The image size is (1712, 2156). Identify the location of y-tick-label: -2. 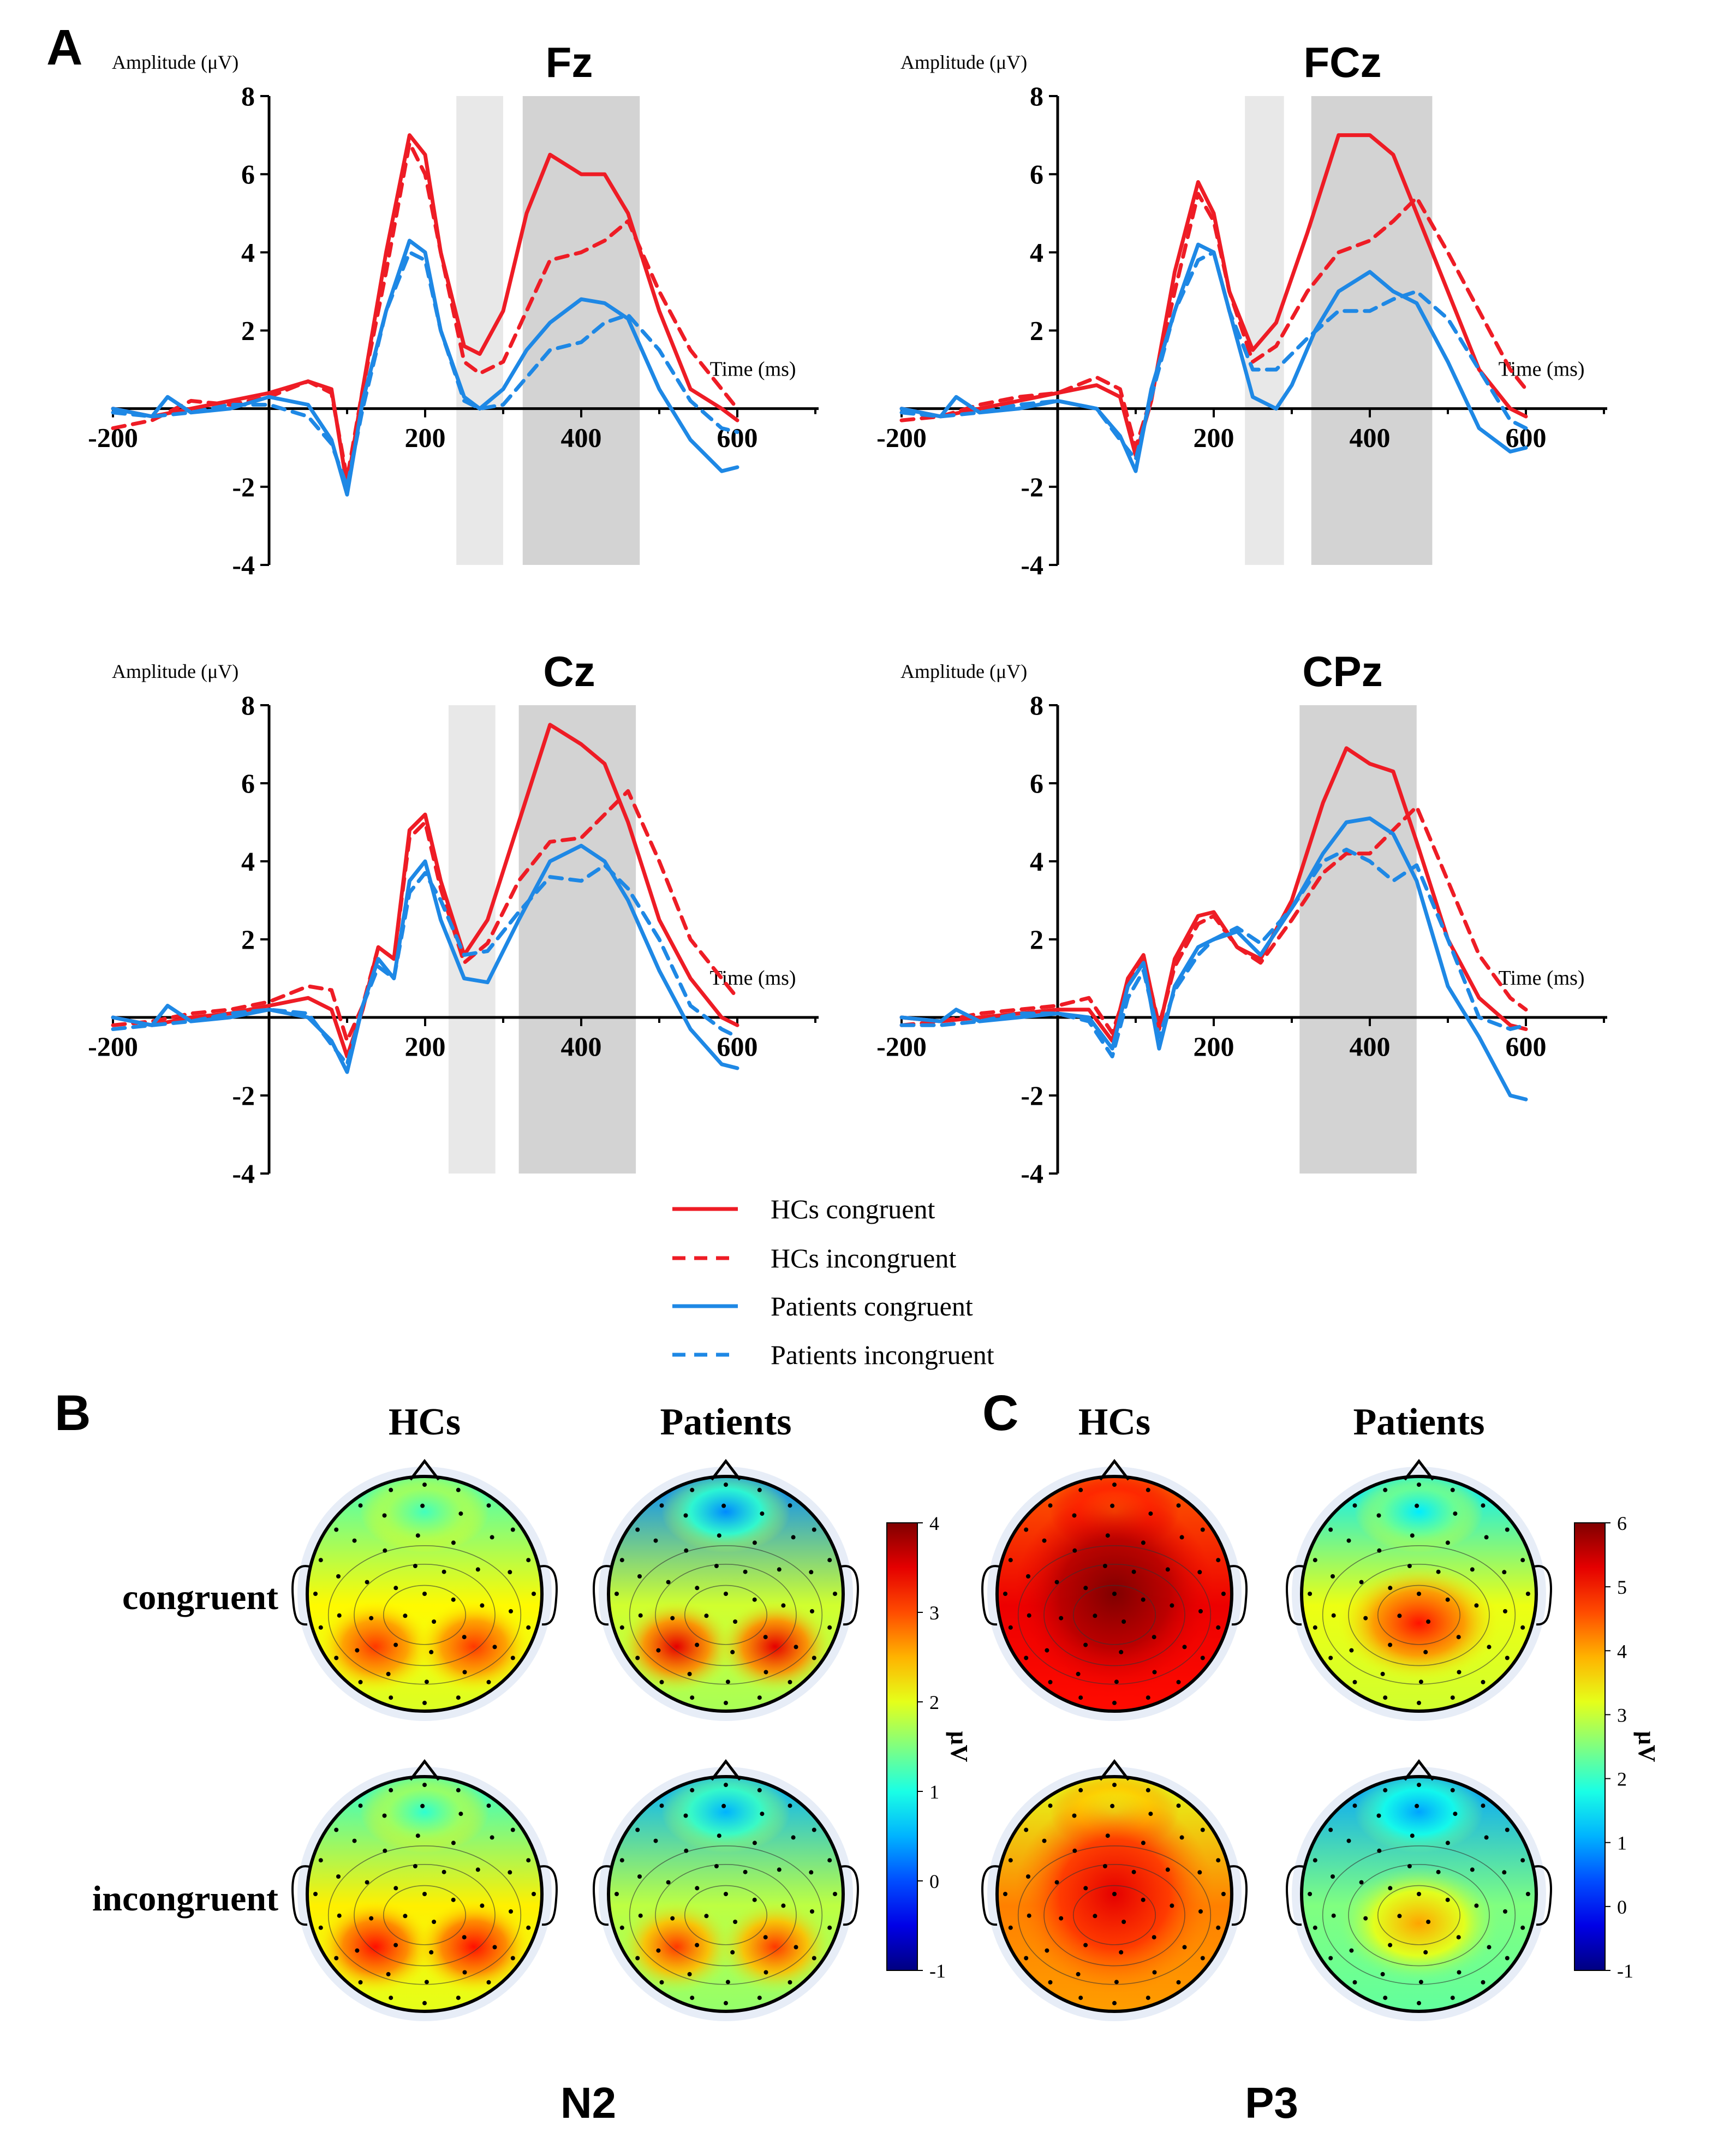
(1032, 487).